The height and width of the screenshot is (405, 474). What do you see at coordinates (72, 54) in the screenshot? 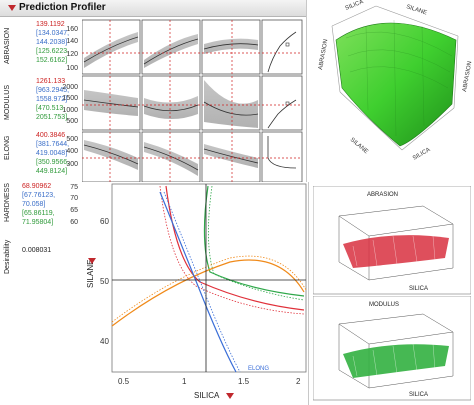
I see `tick: 120` at bounding box center [72, 54].